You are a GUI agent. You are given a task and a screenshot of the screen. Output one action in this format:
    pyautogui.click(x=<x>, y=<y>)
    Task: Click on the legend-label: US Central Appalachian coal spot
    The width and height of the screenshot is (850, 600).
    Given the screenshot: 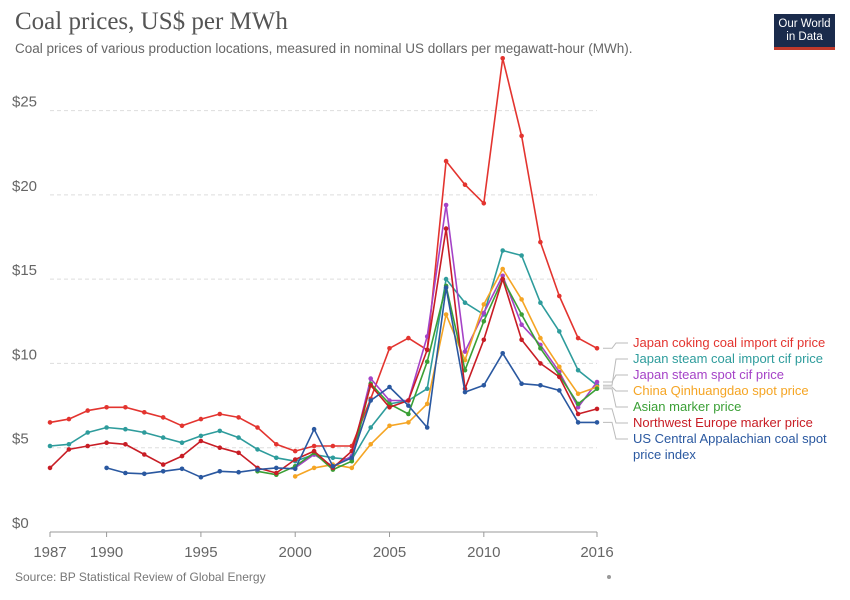 What is the action you would take?
    pyautogui.click(x=730, y=438)
    